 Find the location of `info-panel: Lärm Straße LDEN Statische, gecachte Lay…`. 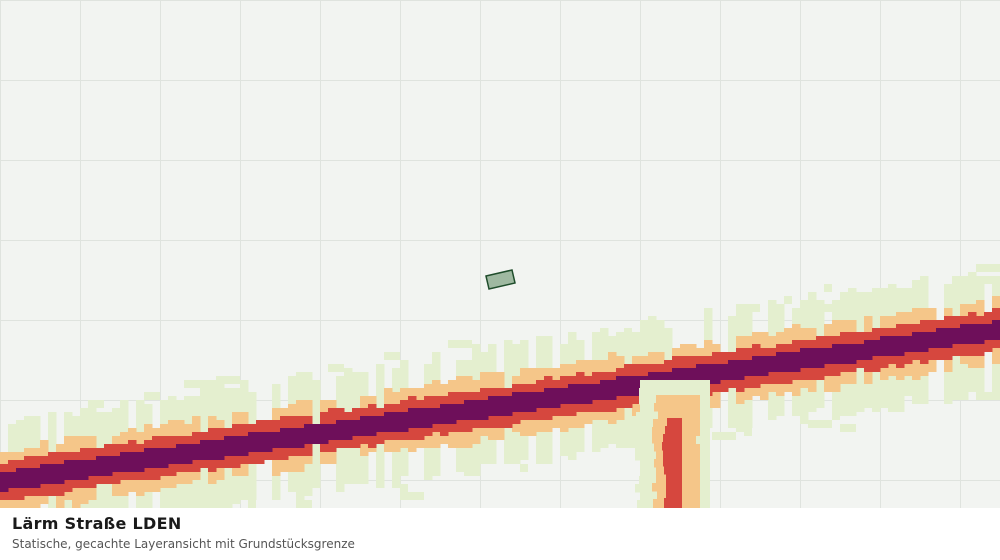

info-panel: Lärm Straße LDEN Statische, gecachte Lay… is located at coordinates (500, 534).